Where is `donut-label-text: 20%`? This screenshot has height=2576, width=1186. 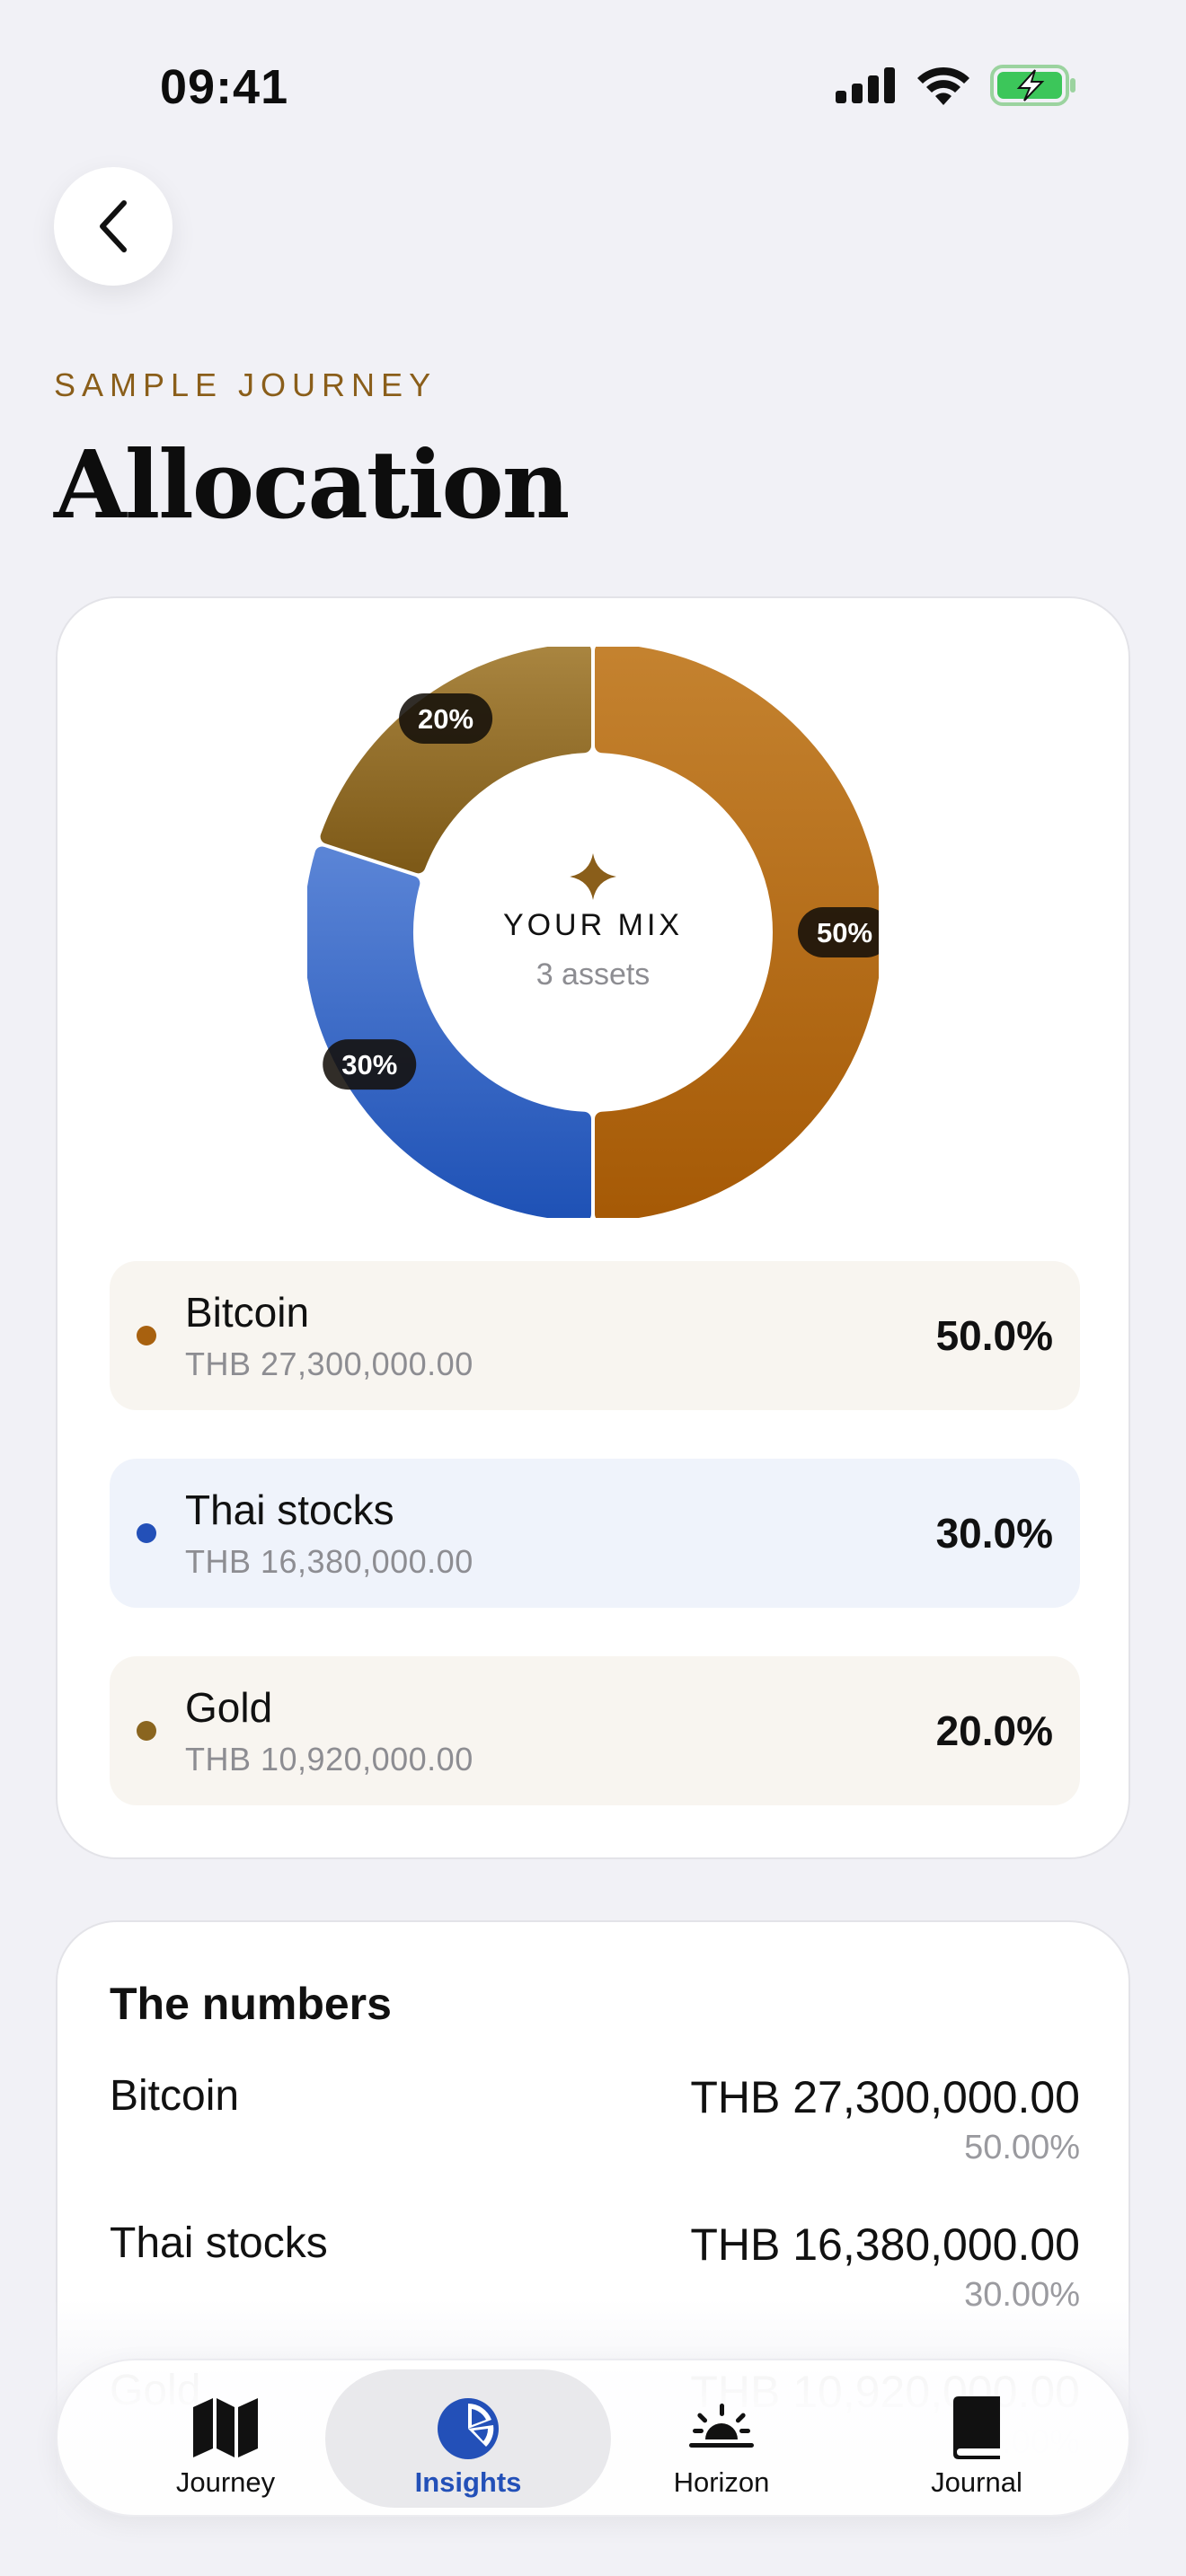
donut-label-text: 20% is located at coordinates (446, 719).